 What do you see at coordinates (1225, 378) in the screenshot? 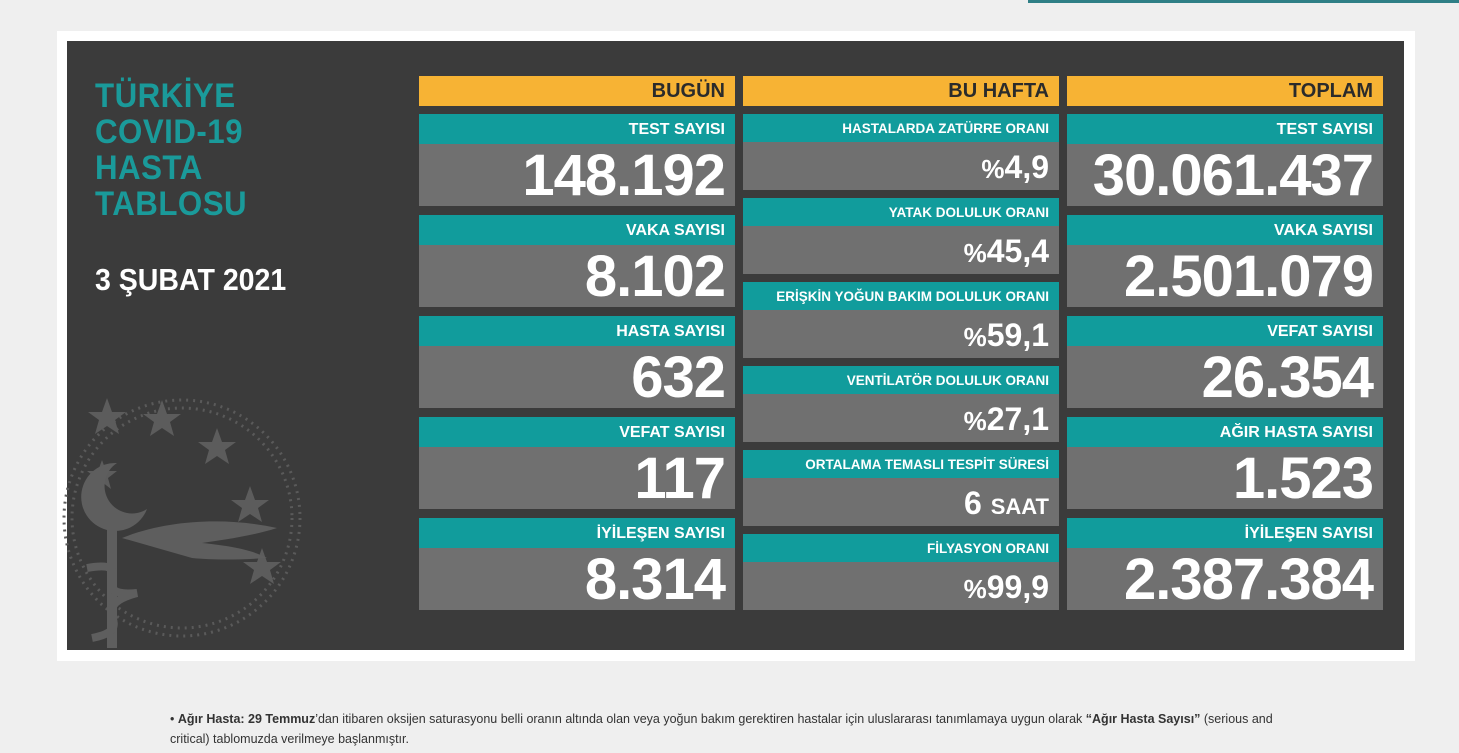
I see `stat-value: 26.354` at bounding box center [1225, 378].